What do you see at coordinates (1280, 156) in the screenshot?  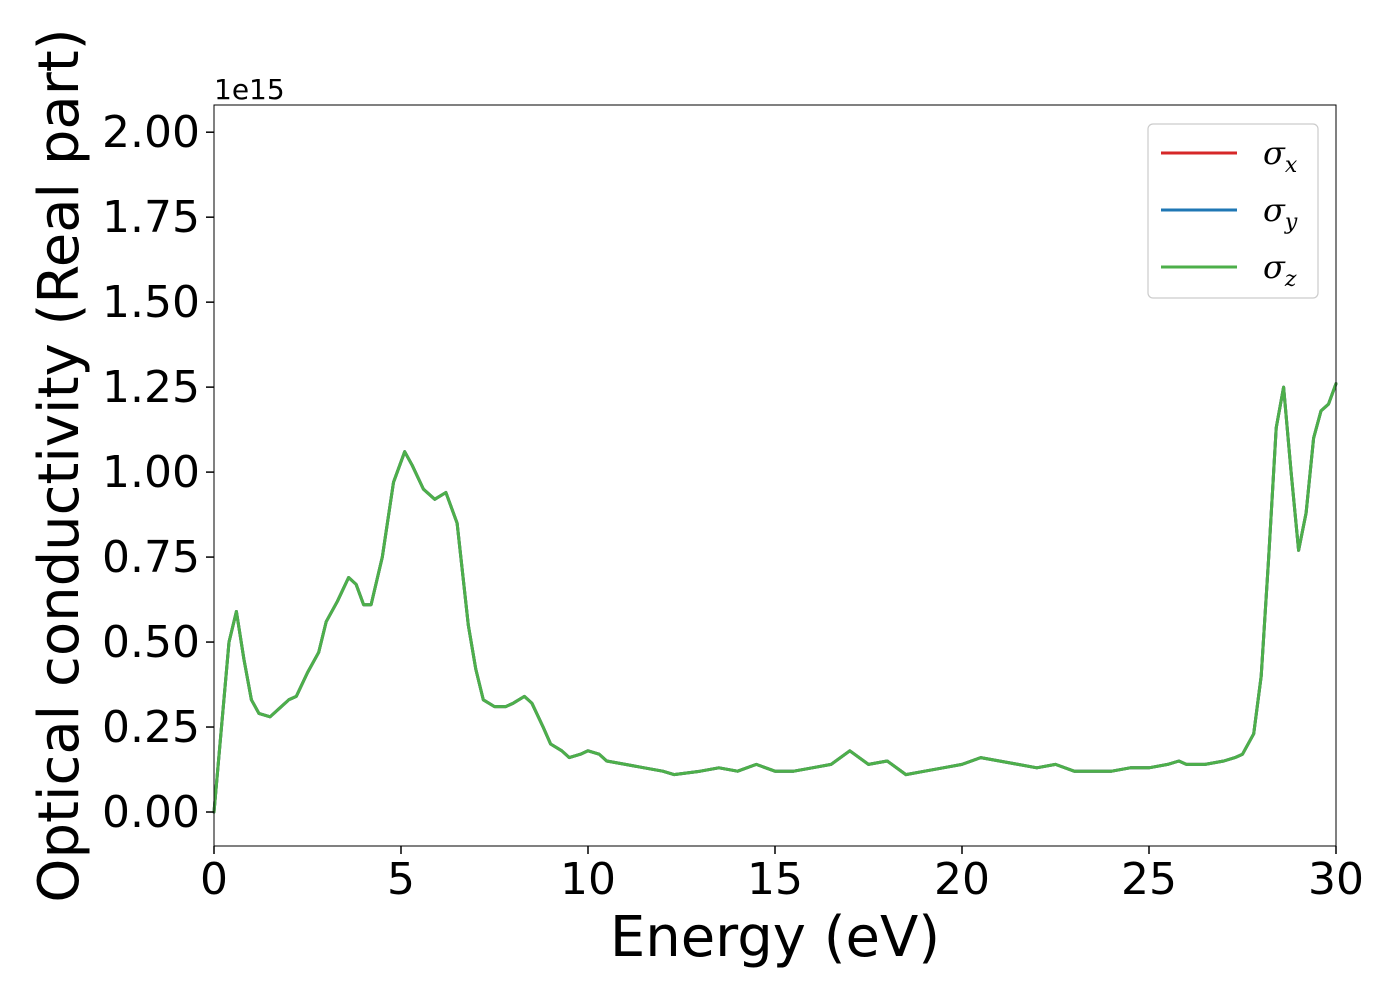 I see `legend-label-x: σx` at bounding box center [1280, 156].